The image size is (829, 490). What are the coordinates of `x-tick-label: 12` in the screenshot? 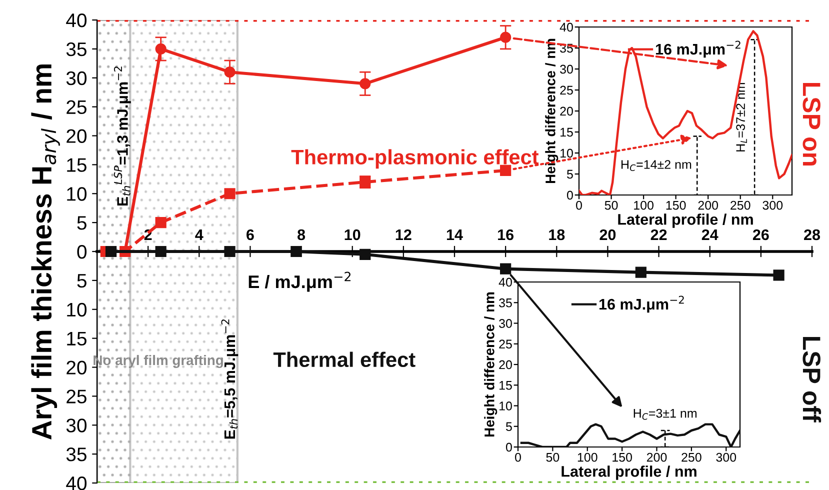 It's located at (404, 234).